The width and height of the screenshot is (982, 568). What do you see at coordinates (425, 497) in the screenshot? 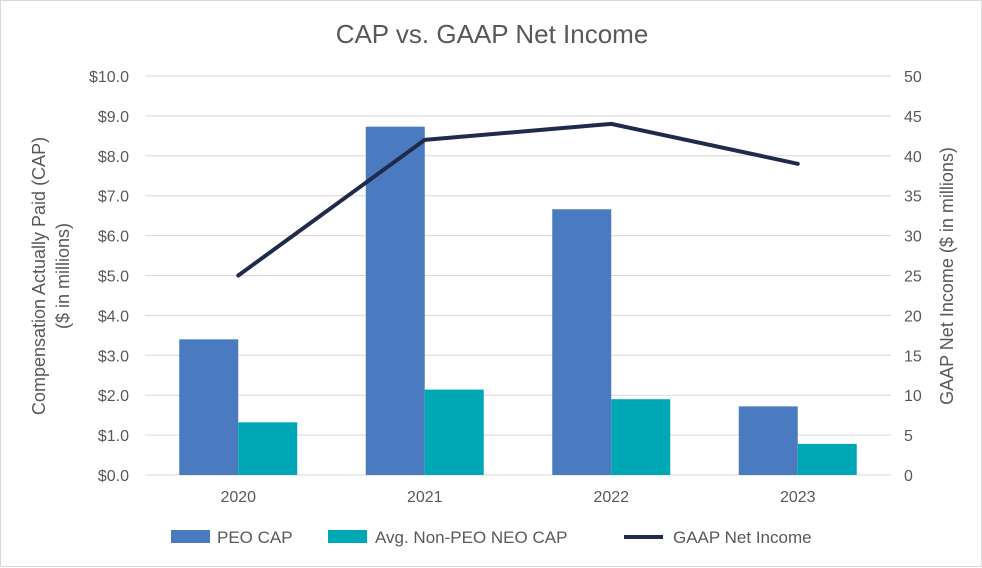
I see `x-axis-tick-label: 2021` at bounding box center [425, 497].